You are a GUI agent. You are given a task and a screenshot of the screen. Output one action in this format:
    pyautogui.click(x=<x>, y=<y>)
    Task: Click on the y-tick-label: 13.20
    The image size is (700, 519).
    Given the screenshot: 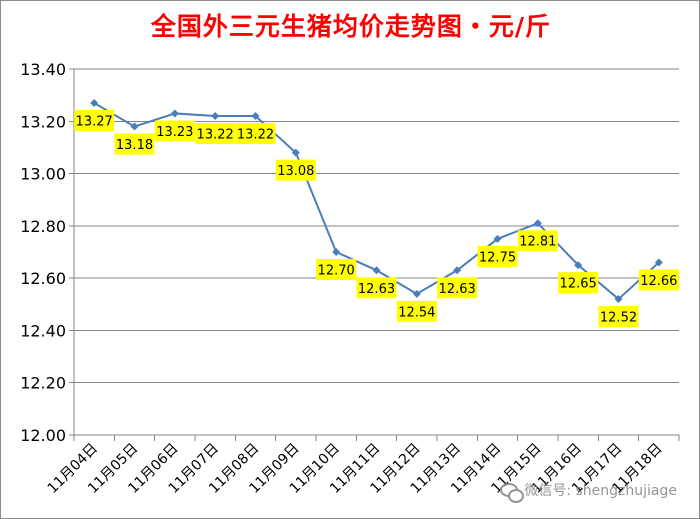 What is the action you would take?
    pyautogui.click(x=43, y=121)
    